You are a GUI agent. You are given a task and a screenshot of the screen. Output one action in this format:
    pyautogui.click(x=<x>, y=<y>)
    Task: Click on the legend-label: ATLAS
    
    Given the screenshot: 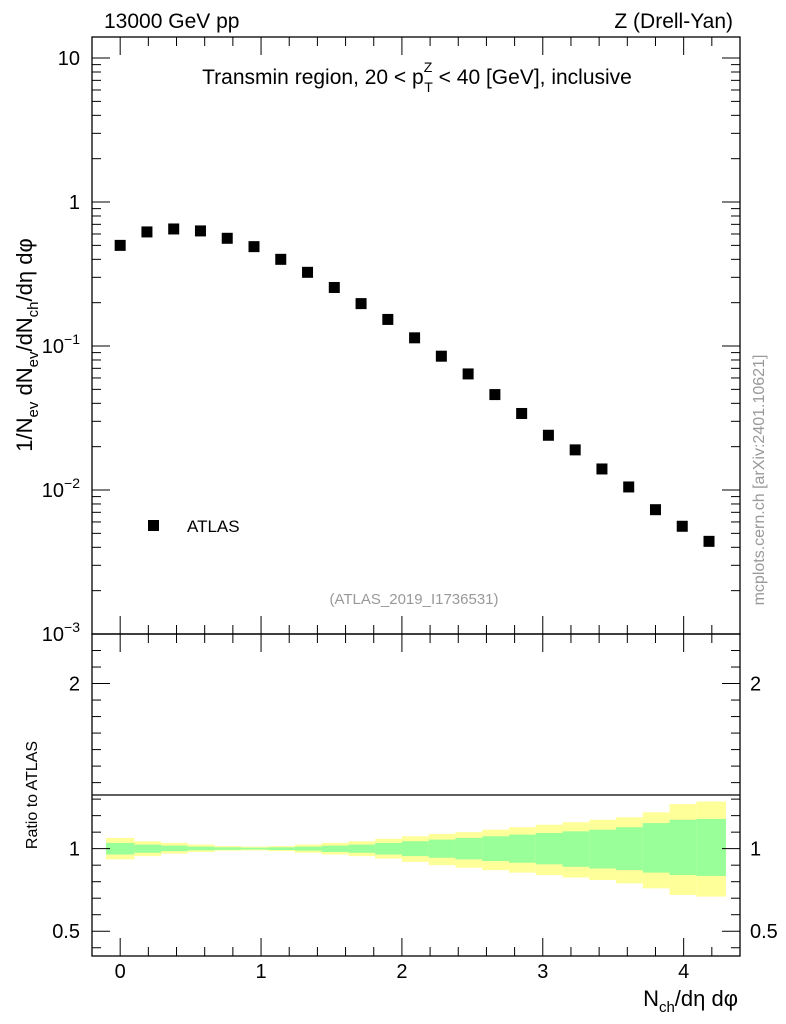 What is the action you would take?
    pyautogui.click(x=213, y=526)
    